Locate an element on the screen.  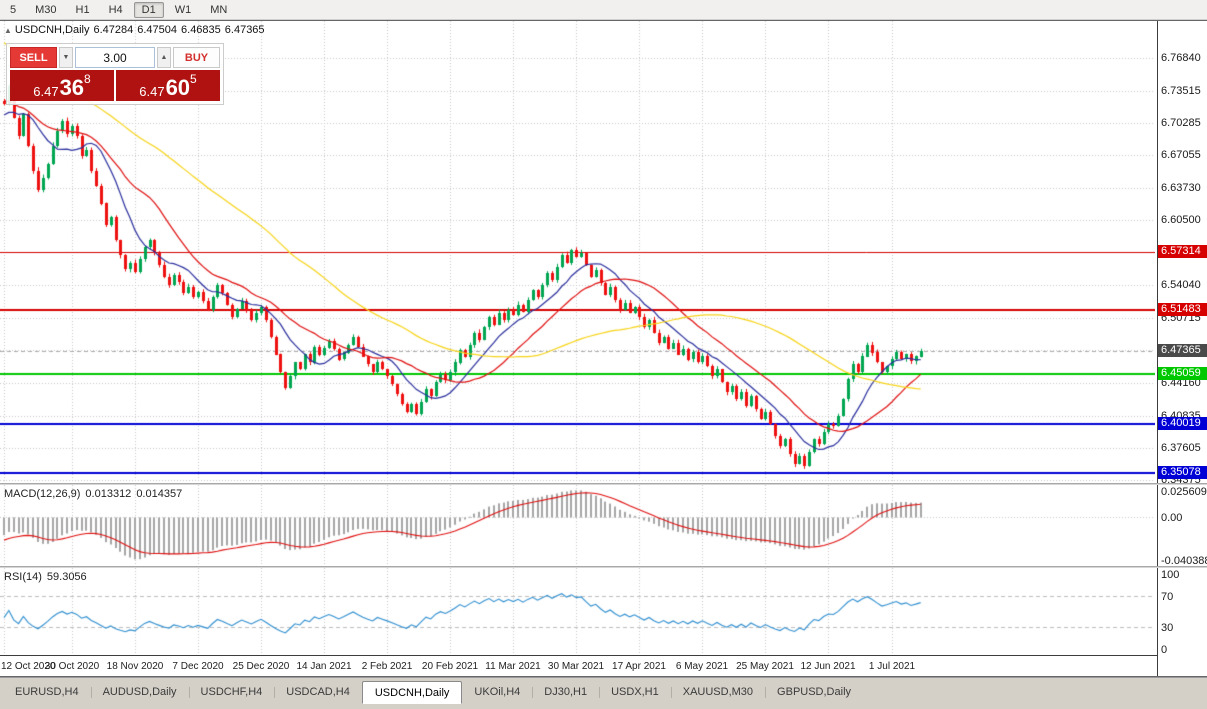
timeframe-button-mn: MN is located at coordinates (219, 9).